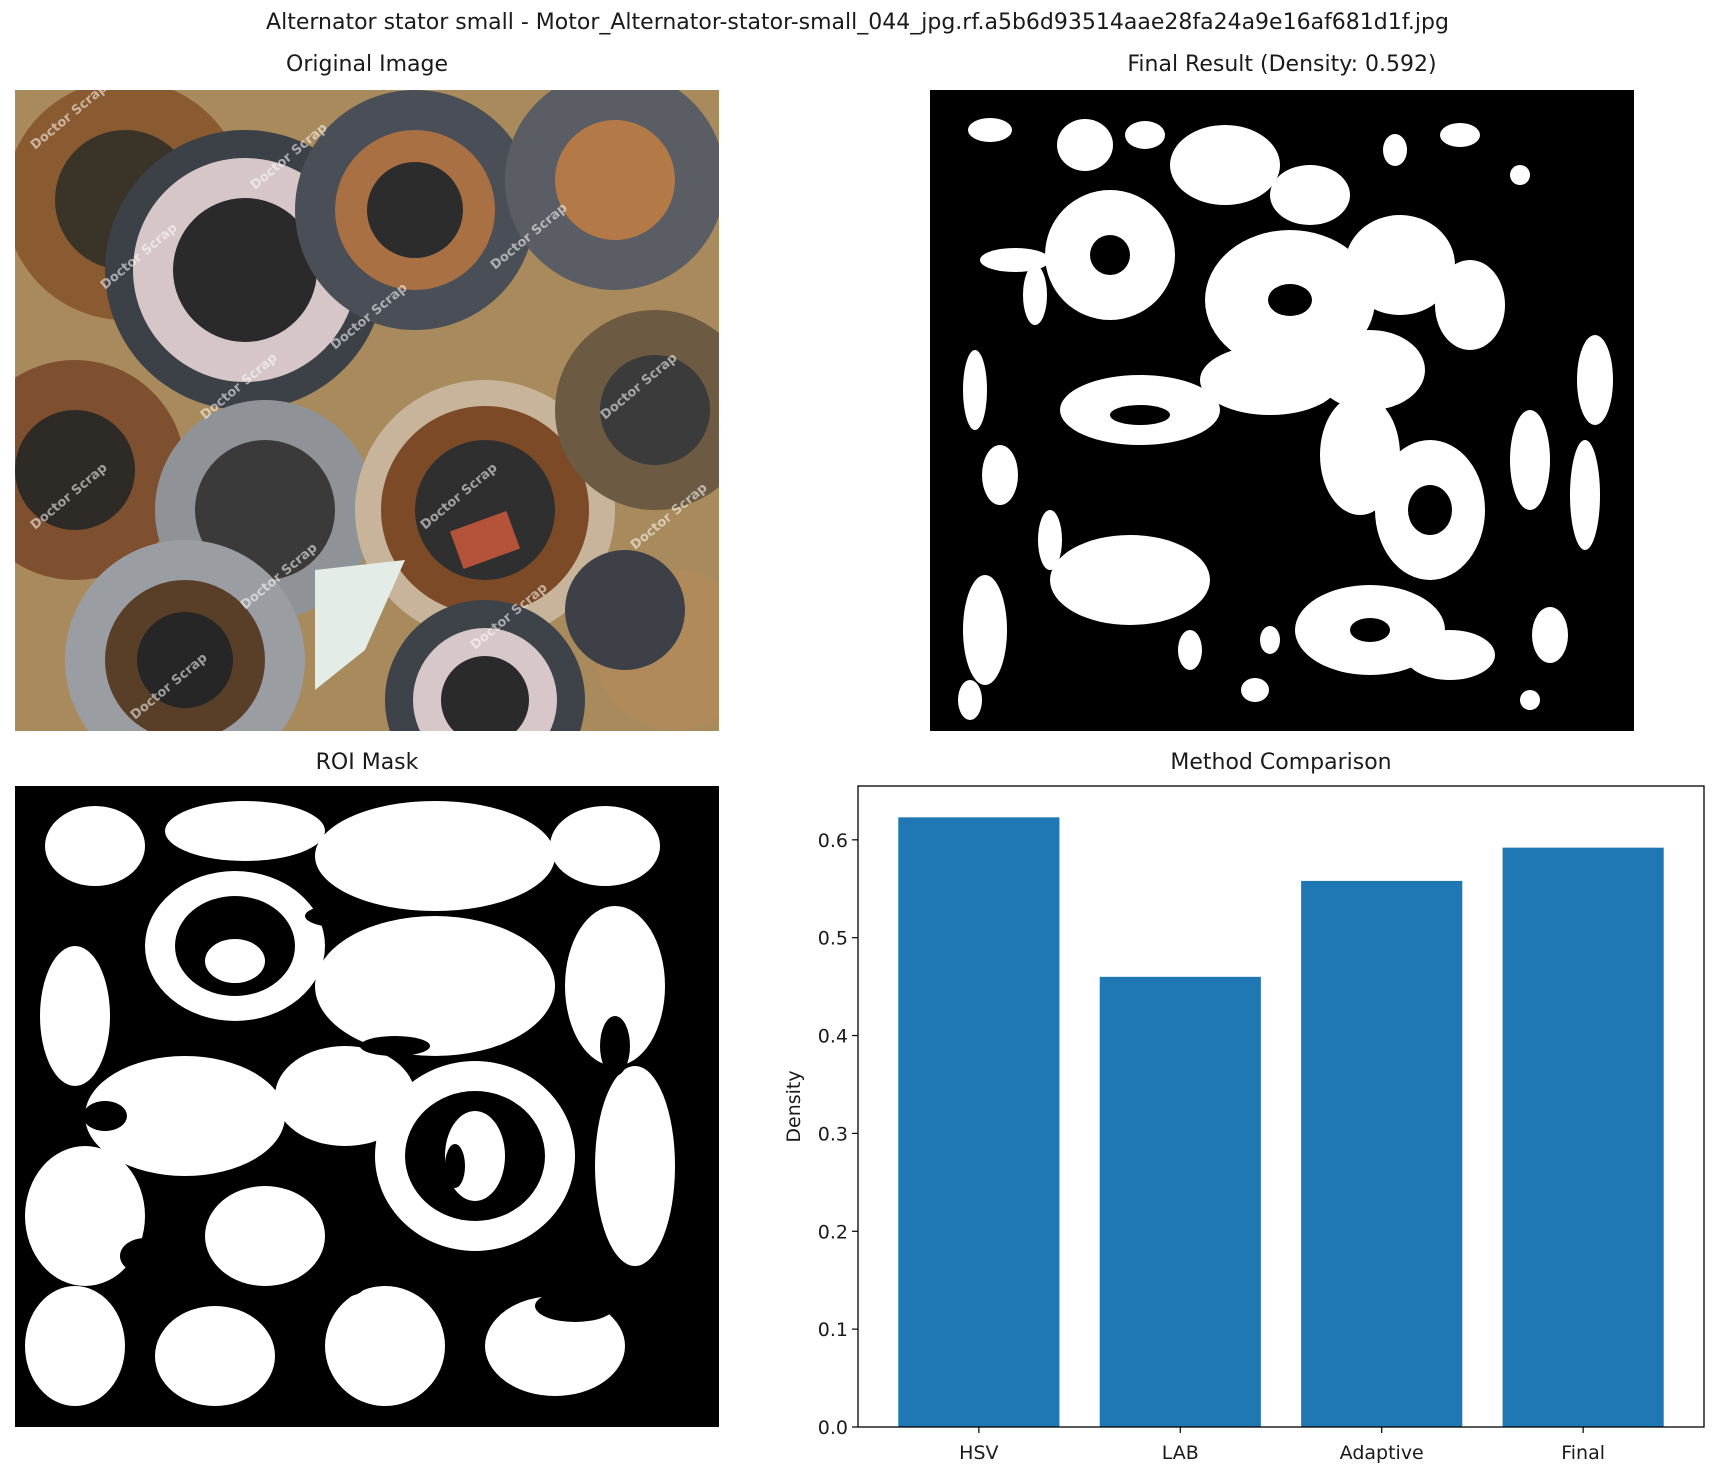  I want to click on y-tick-label: 0.4, so click(833, 1037).